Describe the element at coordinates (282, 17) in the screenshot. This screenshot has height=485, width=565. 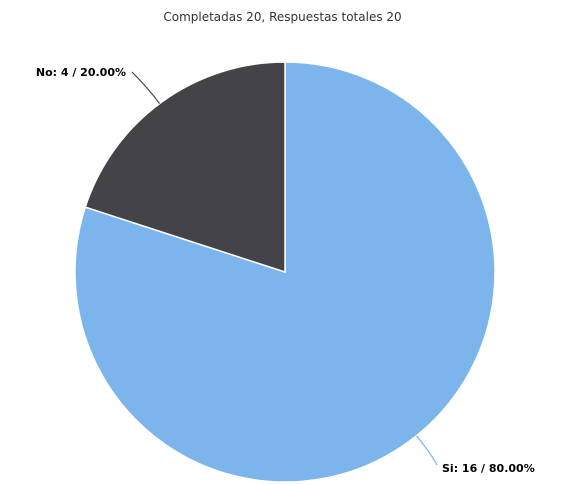
I see `chart-title: Completadas 20, Respuestas totales 20` at that location.